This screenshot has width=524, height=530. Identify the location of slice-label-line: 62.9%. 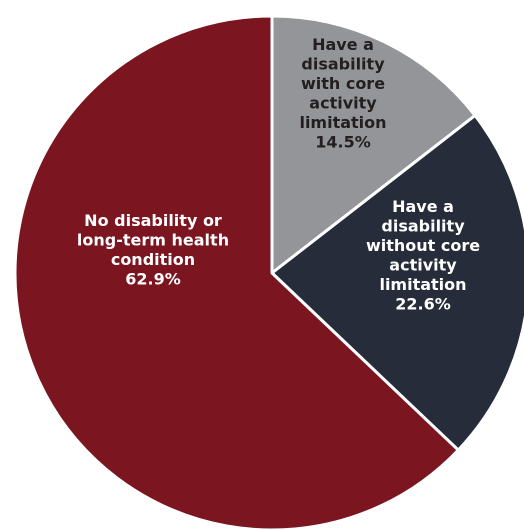
(153, 279).